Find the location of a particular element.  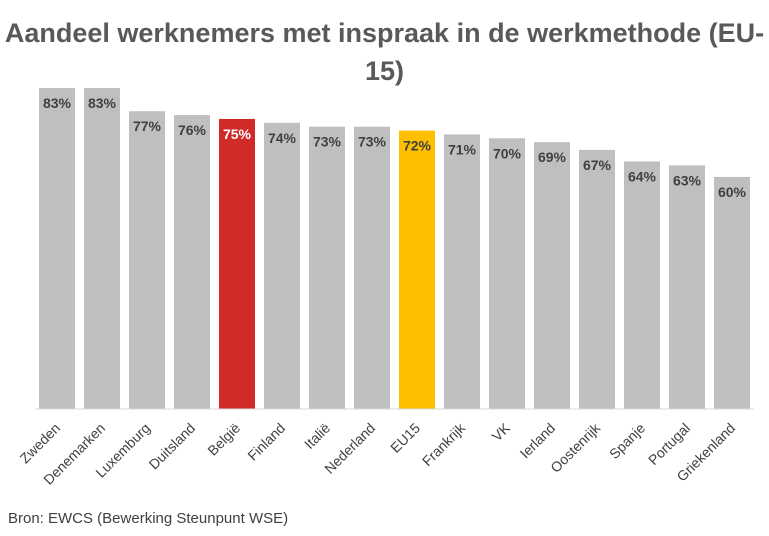

value-label-frankrijk: 71% is located at coordinates (462, 149).